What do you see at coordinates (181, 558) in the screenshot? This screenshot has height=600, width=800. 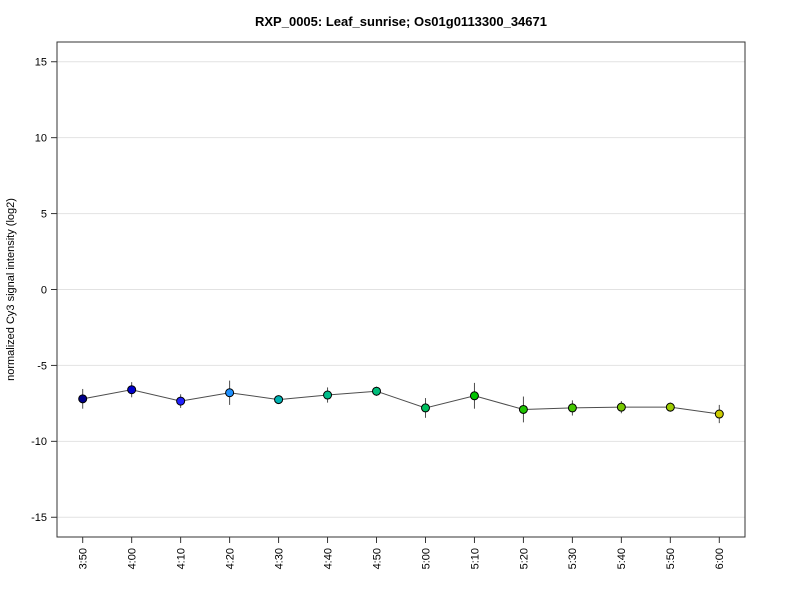 I see `x-tick-label: 4:10` at bounding box center [181, 558].